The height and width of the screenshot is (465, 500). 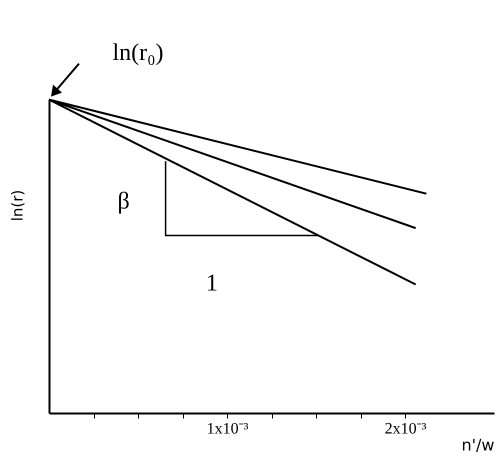 What do you see at coordinates (123, 201) in the screenshot?
I see `annotation: β` at bounding box center [123, 201].